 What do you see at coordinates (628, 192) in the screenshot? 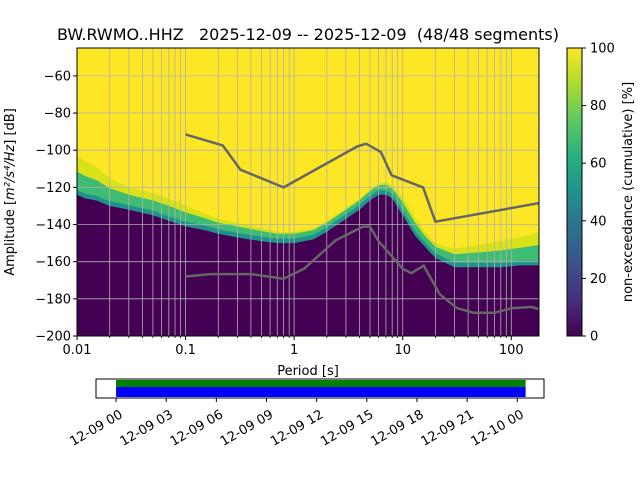
I see `colorbar-label: non-exceedance (cumulative) [%]` at bounding box center [628, 192].